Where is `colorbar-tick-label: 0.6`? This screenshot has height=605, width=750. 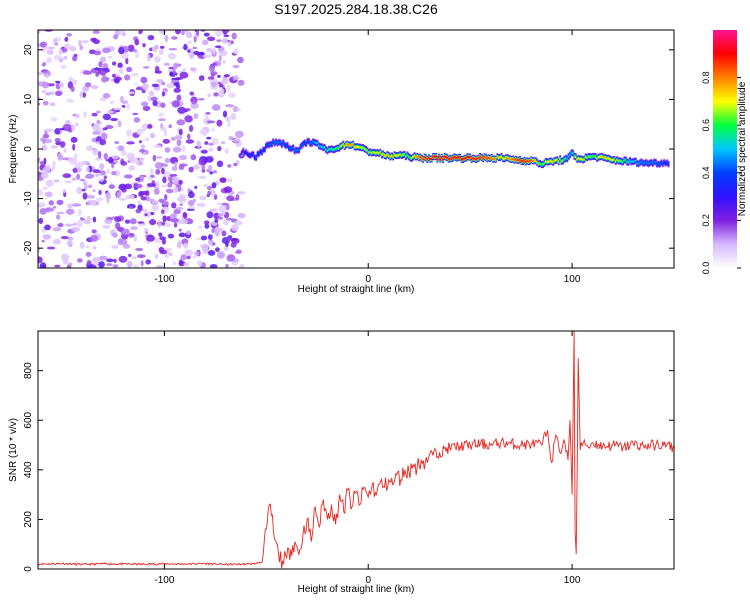 colorbar-tick-label: 0.6 is located at coordinates (706, 125).